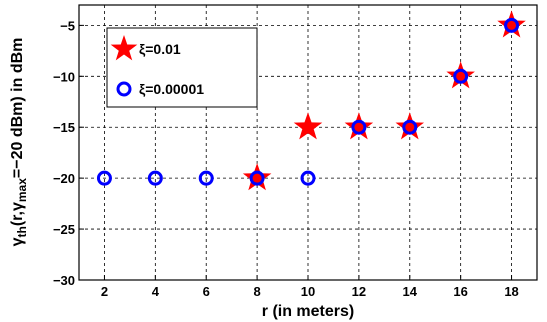  Describe the element at coordinates (410, 291) in the screenshot. I see `x-tick-label: 14` at that location.